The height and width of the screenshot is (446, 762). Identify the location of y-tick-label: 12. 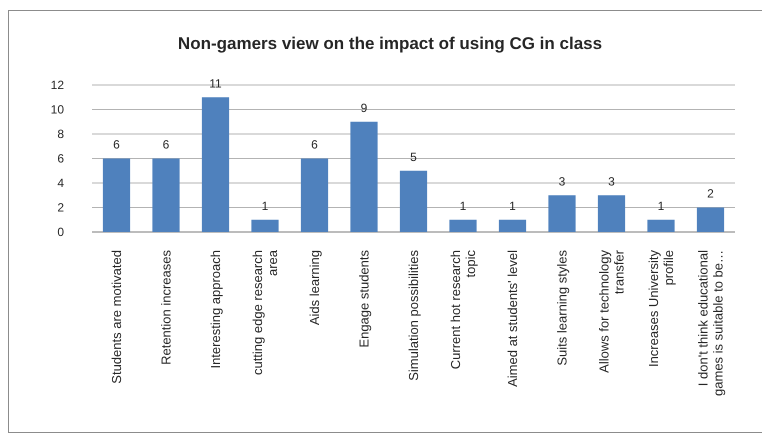
(57, 85).